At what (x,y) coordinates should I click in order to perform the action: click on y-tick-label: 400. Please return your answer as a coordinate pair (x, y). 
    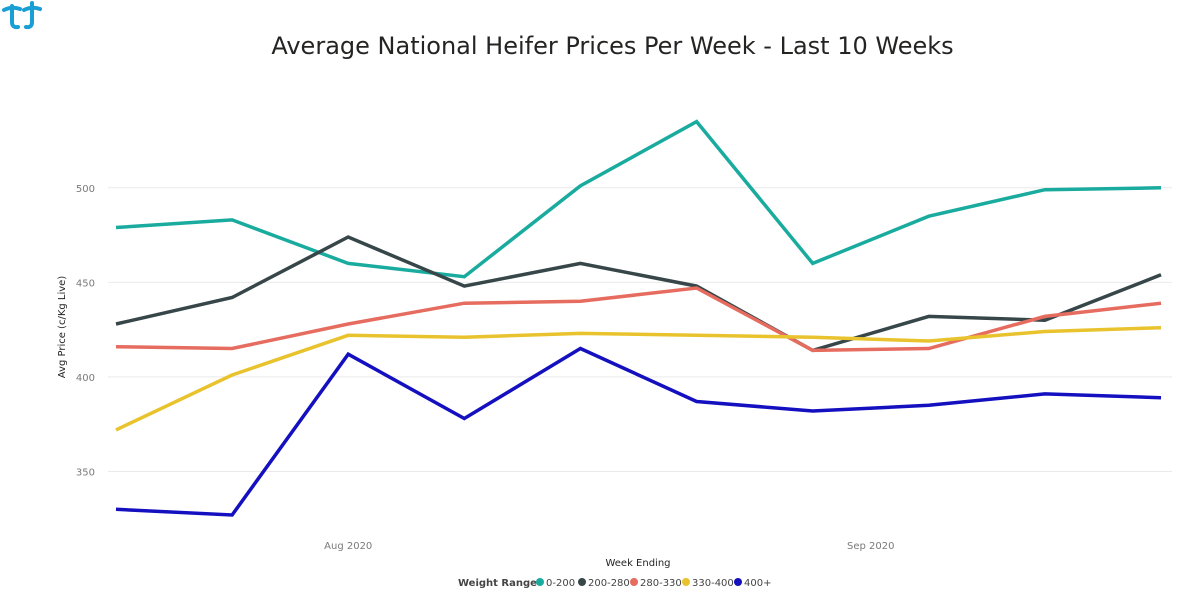
    Looking at the image, I should click on (85, 378).